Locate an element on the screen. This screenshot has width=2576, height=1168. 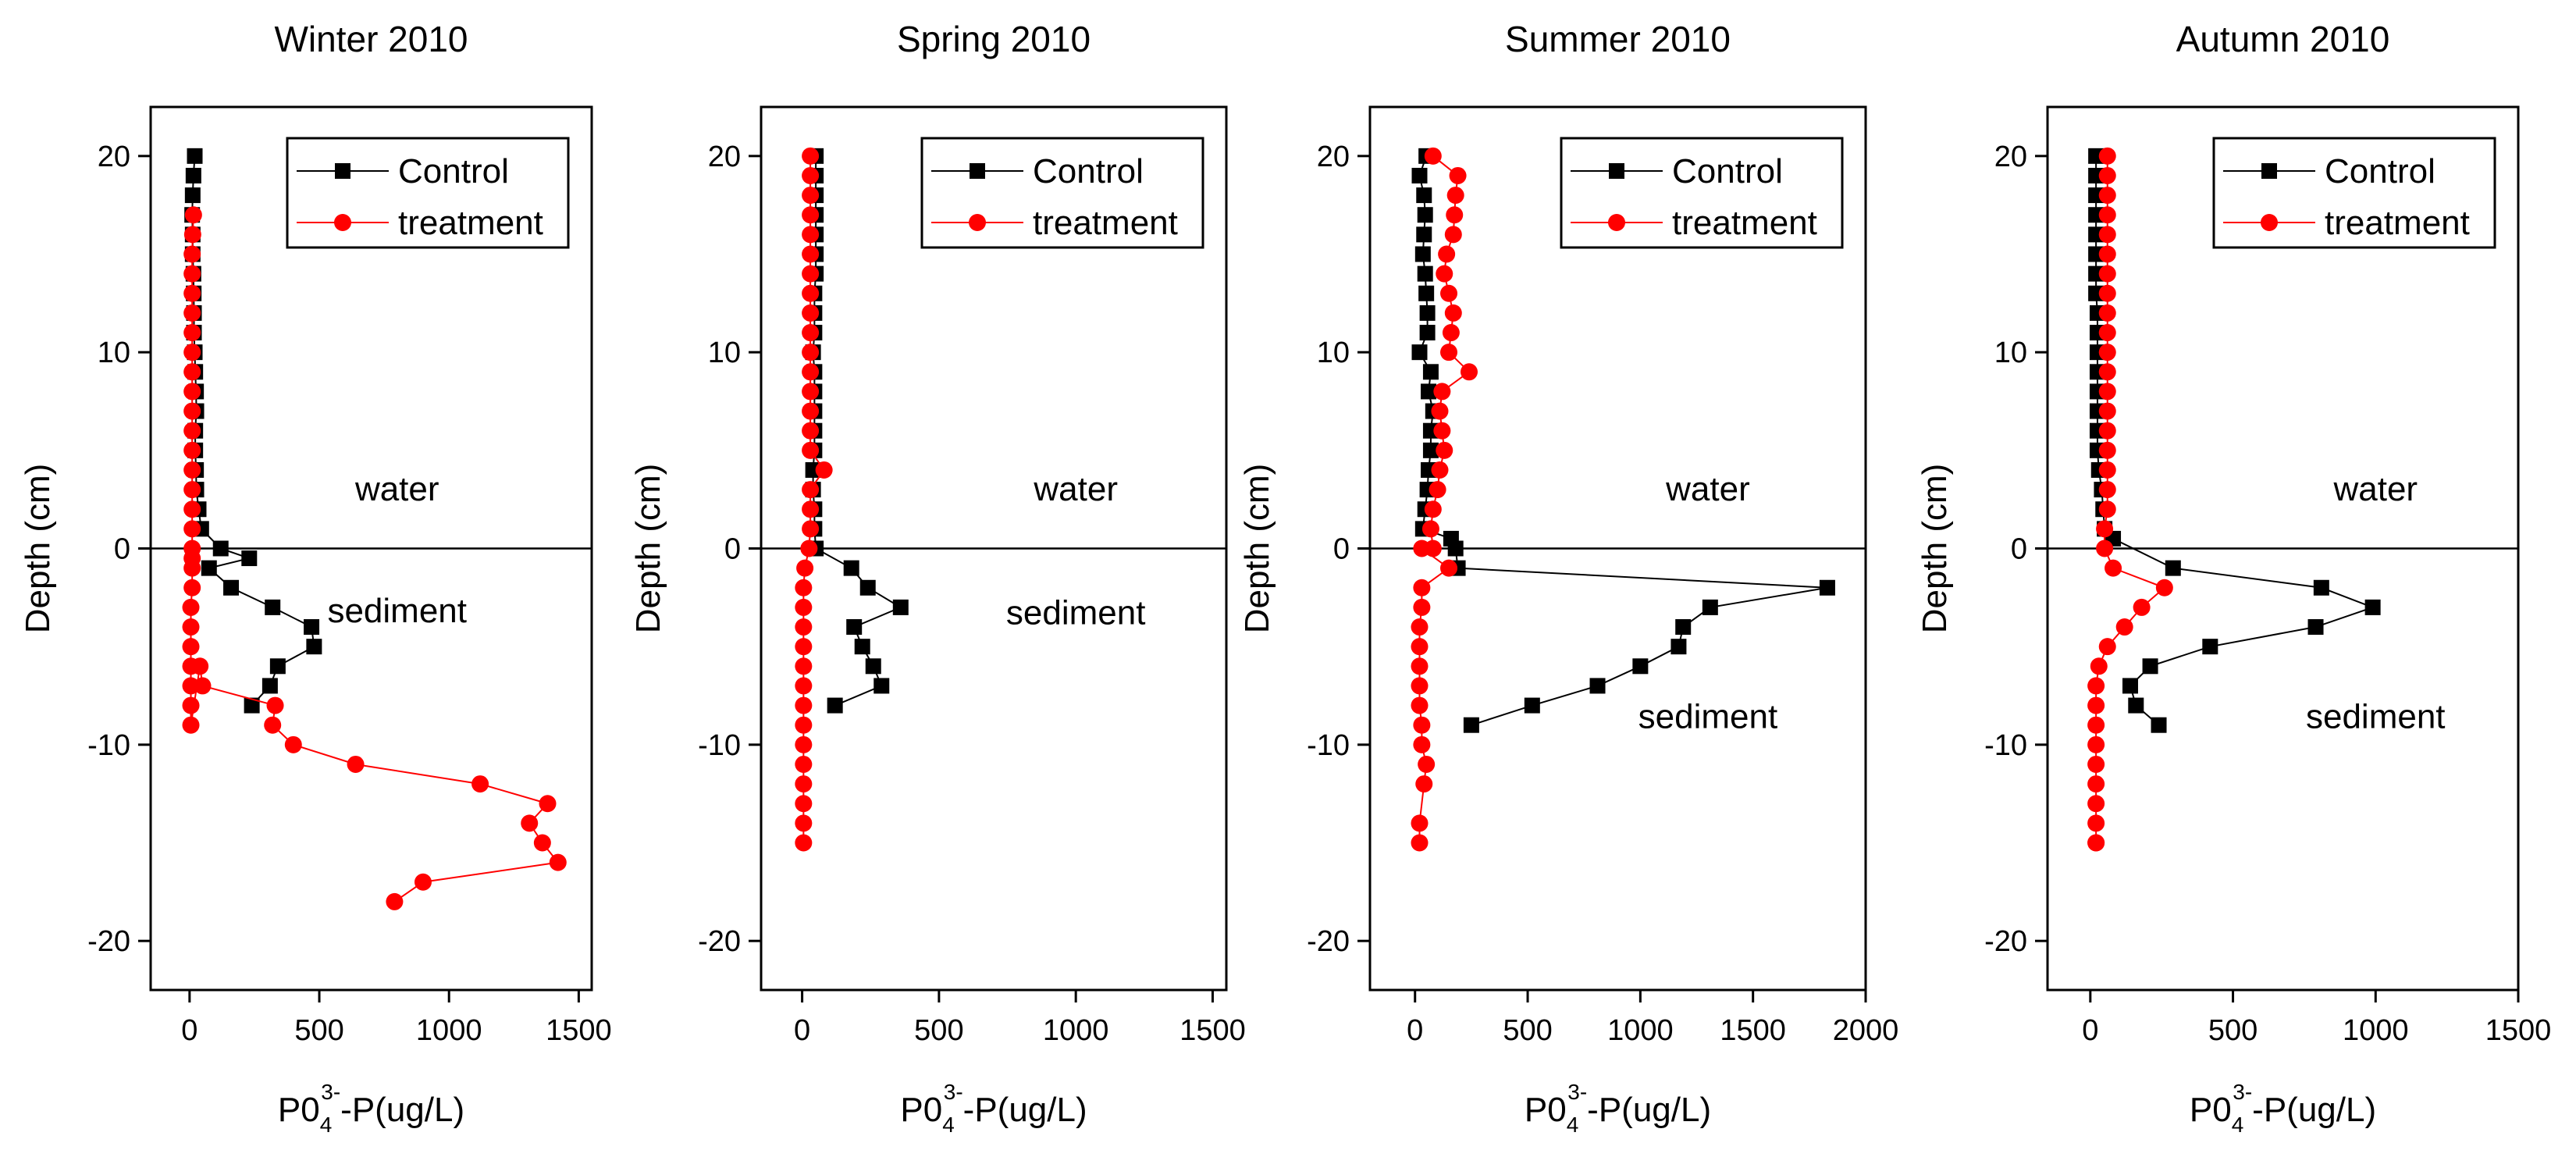
series-treatment is located at coordinates (374, 558).